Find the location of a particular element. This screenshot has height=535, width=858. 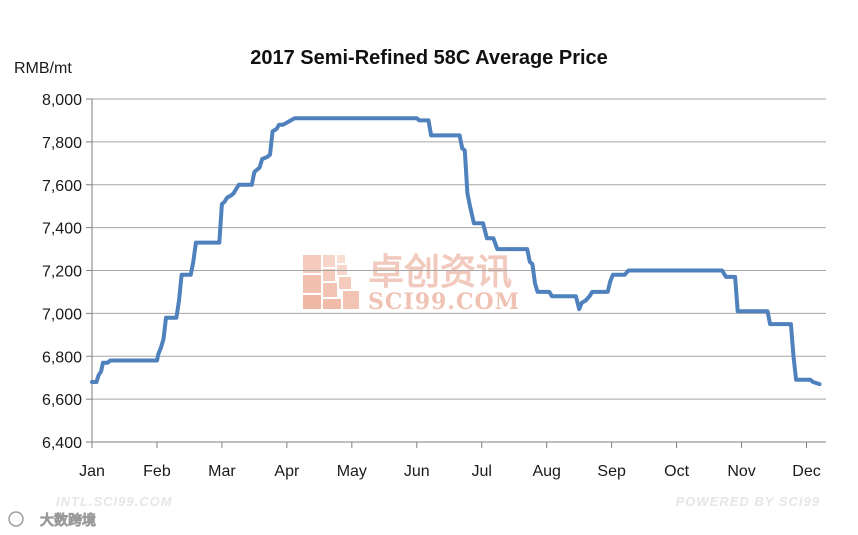

x-tick-label: Apr is located at coordinates (287, 471).